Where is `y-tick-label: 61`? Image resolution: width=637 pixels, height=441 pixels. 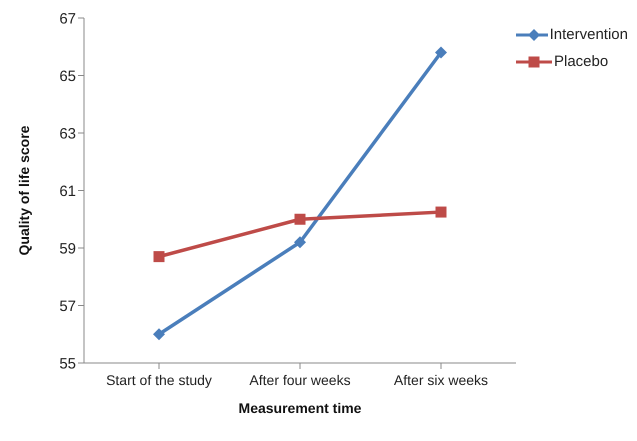
y-tick-label: 61 is located at coordinates (67, 191).